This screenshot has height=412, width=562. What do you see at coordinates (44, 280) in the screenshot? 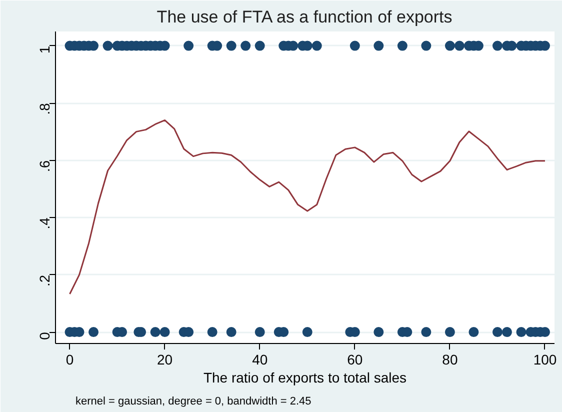
I see `y-tick-label: .2` at bounding box center [44, 280].